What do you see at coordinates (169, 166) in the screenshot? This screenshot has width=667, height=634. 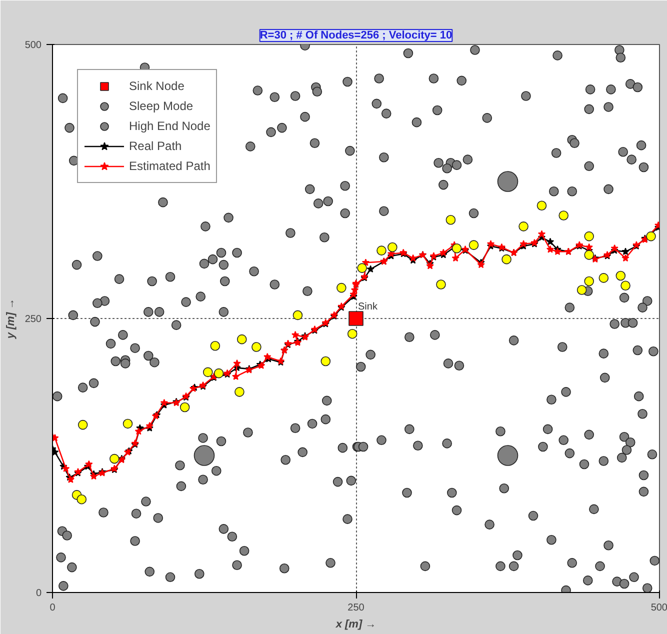 I see `legend-label: Estimated Path` at bounding box center [169, 166].